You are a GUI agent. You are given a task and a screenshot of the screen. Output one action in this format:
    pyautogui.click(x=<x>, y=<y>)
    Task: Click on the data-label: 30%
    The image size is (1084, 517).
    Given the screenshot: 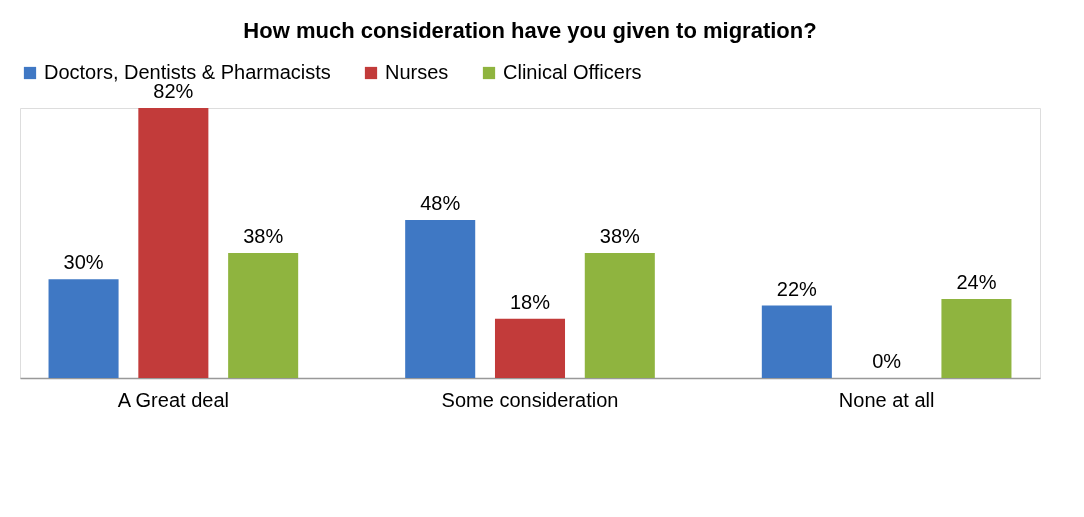 What is the action you would take?
    pyautogui.click(x=83, y=262)
    